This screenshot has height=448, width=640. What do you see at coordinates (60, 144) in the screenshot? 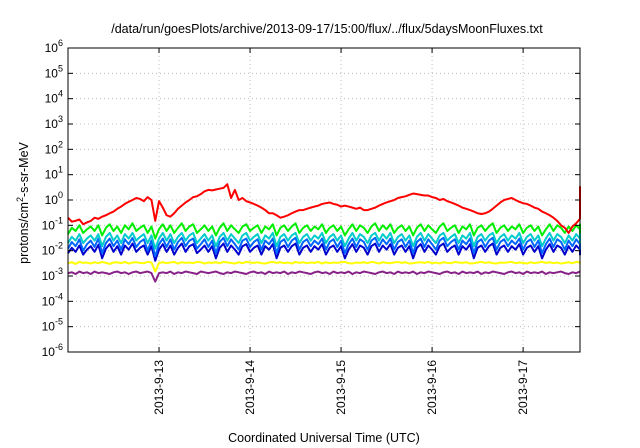
I see `y-tick-label-exponent: 2` at bounding box center [60, 144].